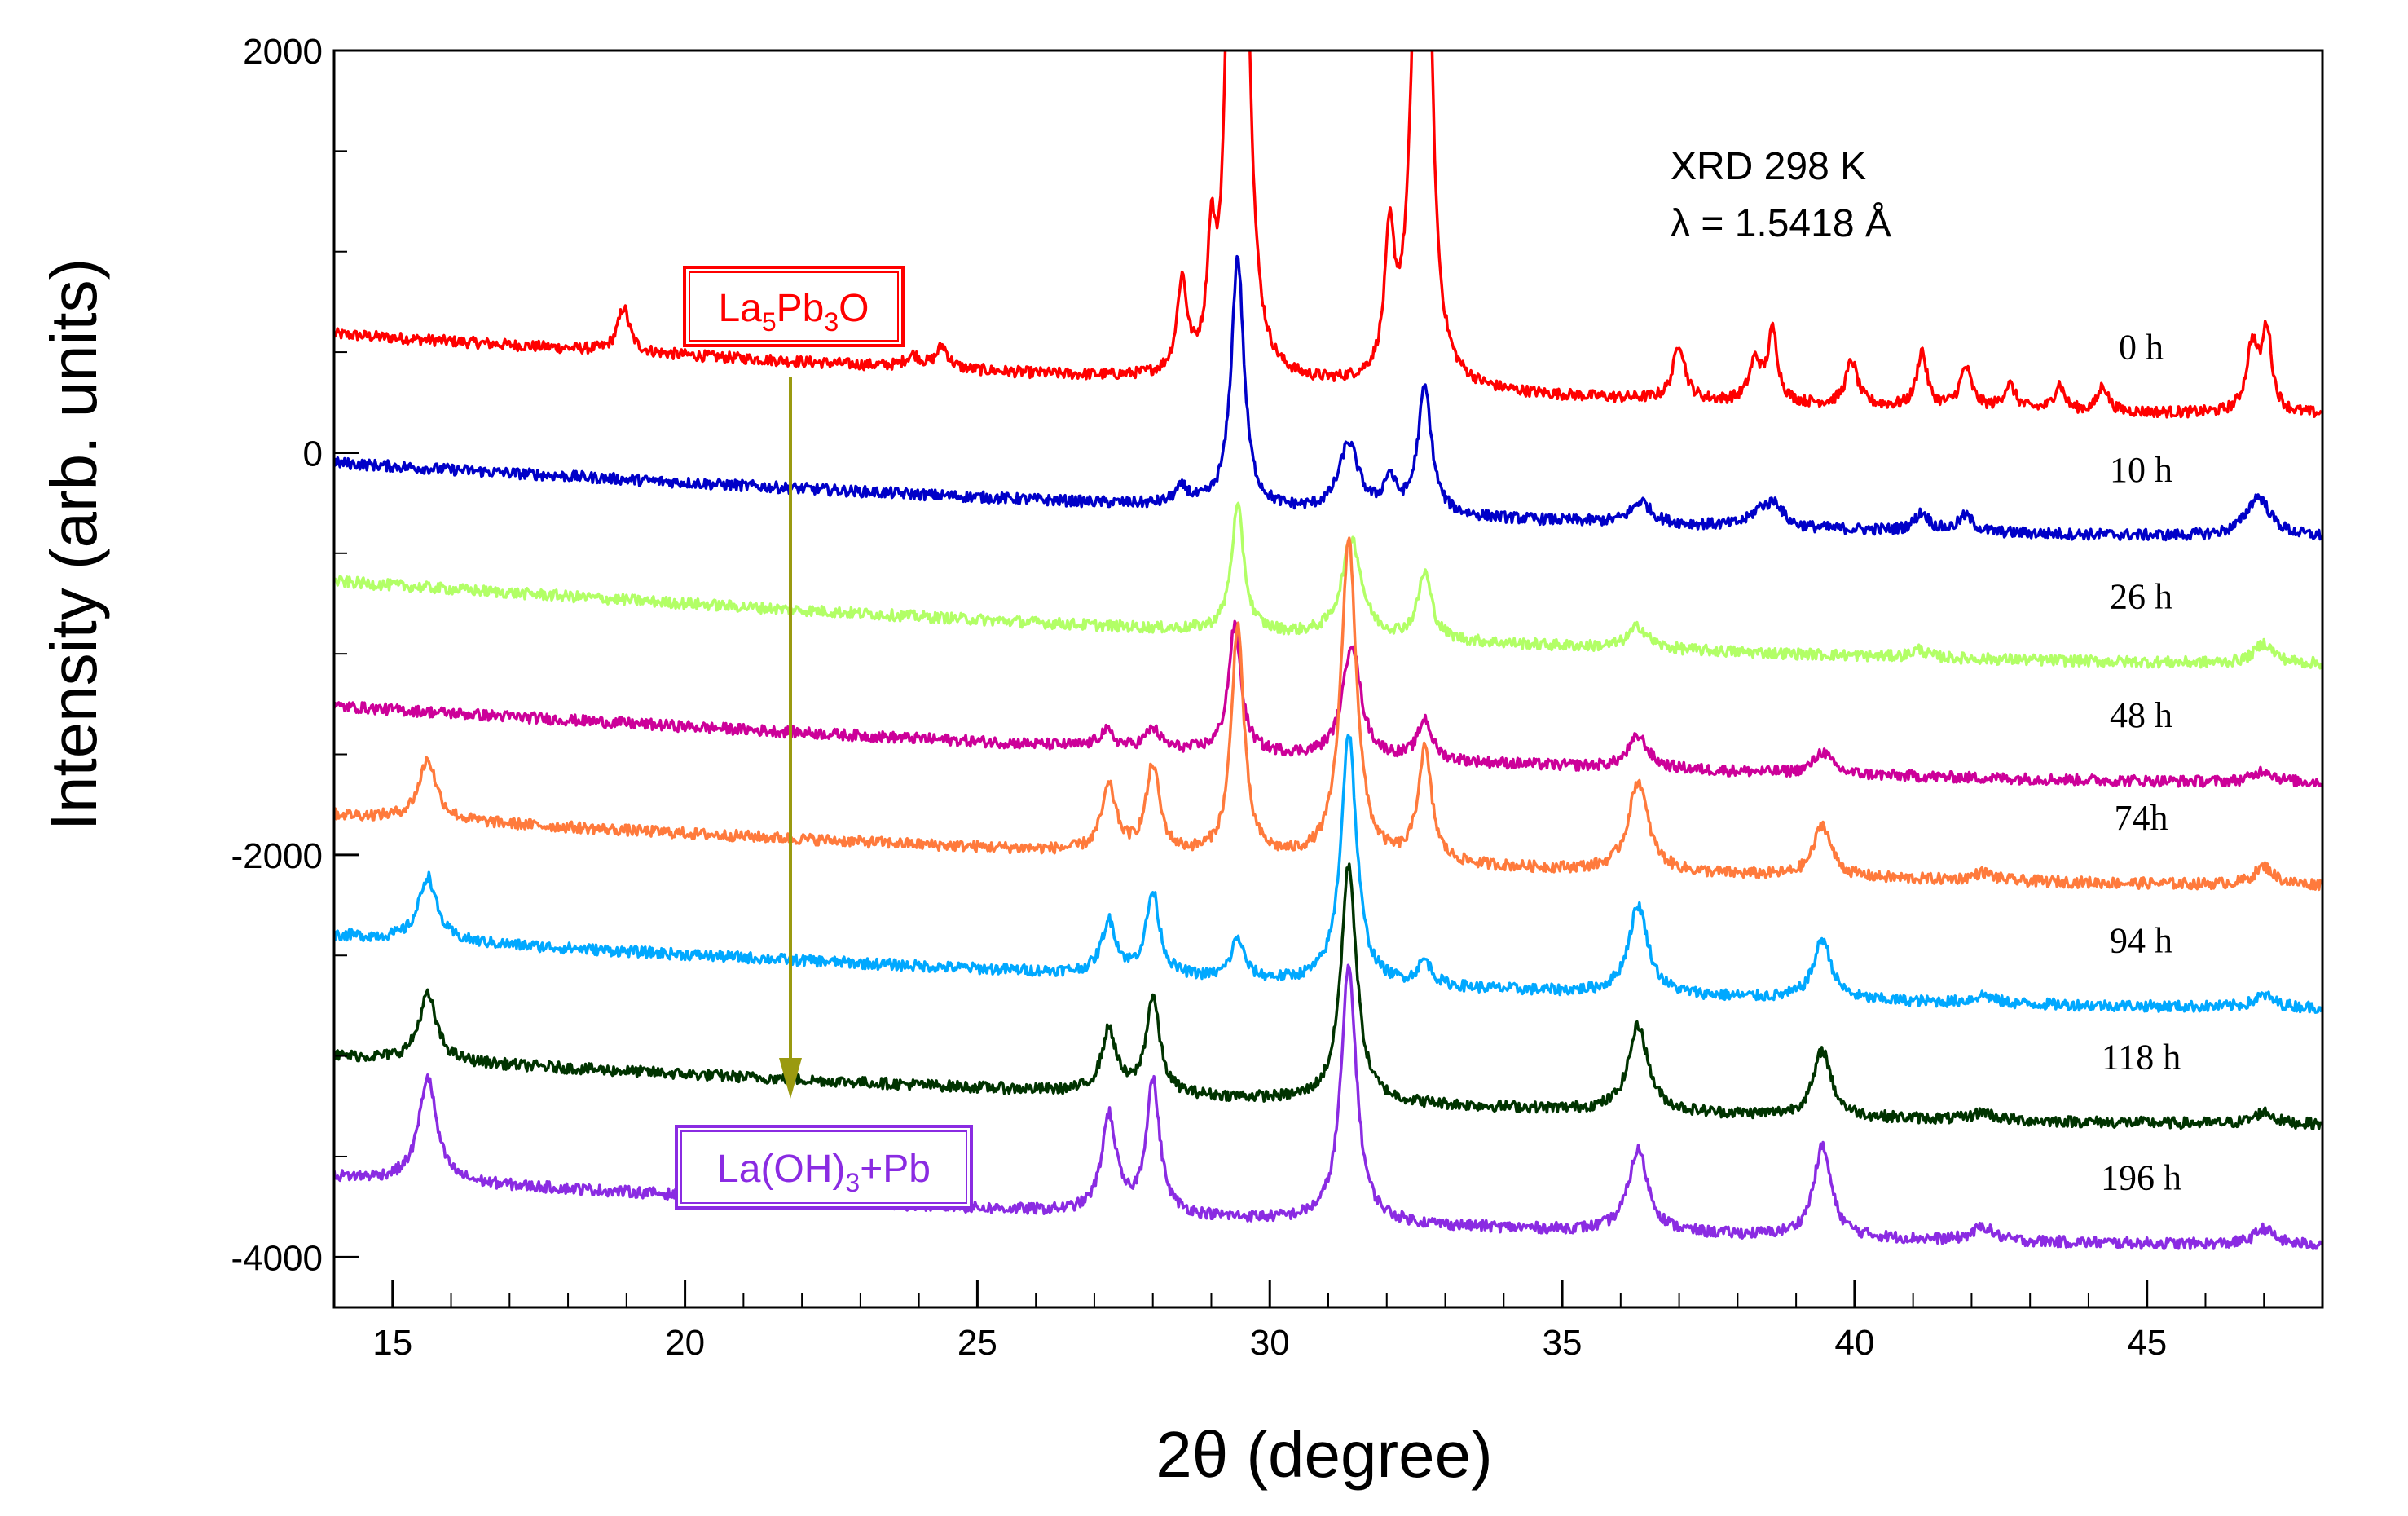 This screenshot has width=2408, height=1516. Describe the element at coordinates (1768, 166) in the screenshot. I see `xrd-condition-label: XRD 298 K` at that location.